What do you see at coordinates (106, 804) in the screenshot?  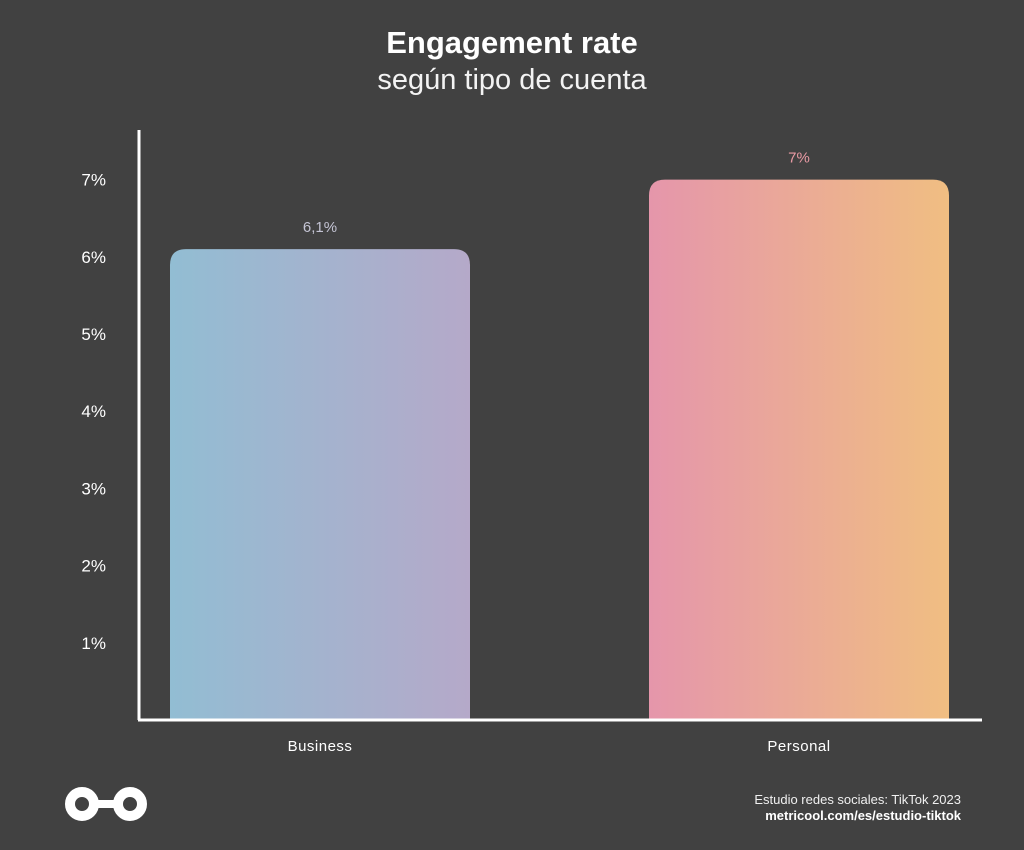 I see `metricool-infinity-logo-icon` at bounding box center [106, 804].